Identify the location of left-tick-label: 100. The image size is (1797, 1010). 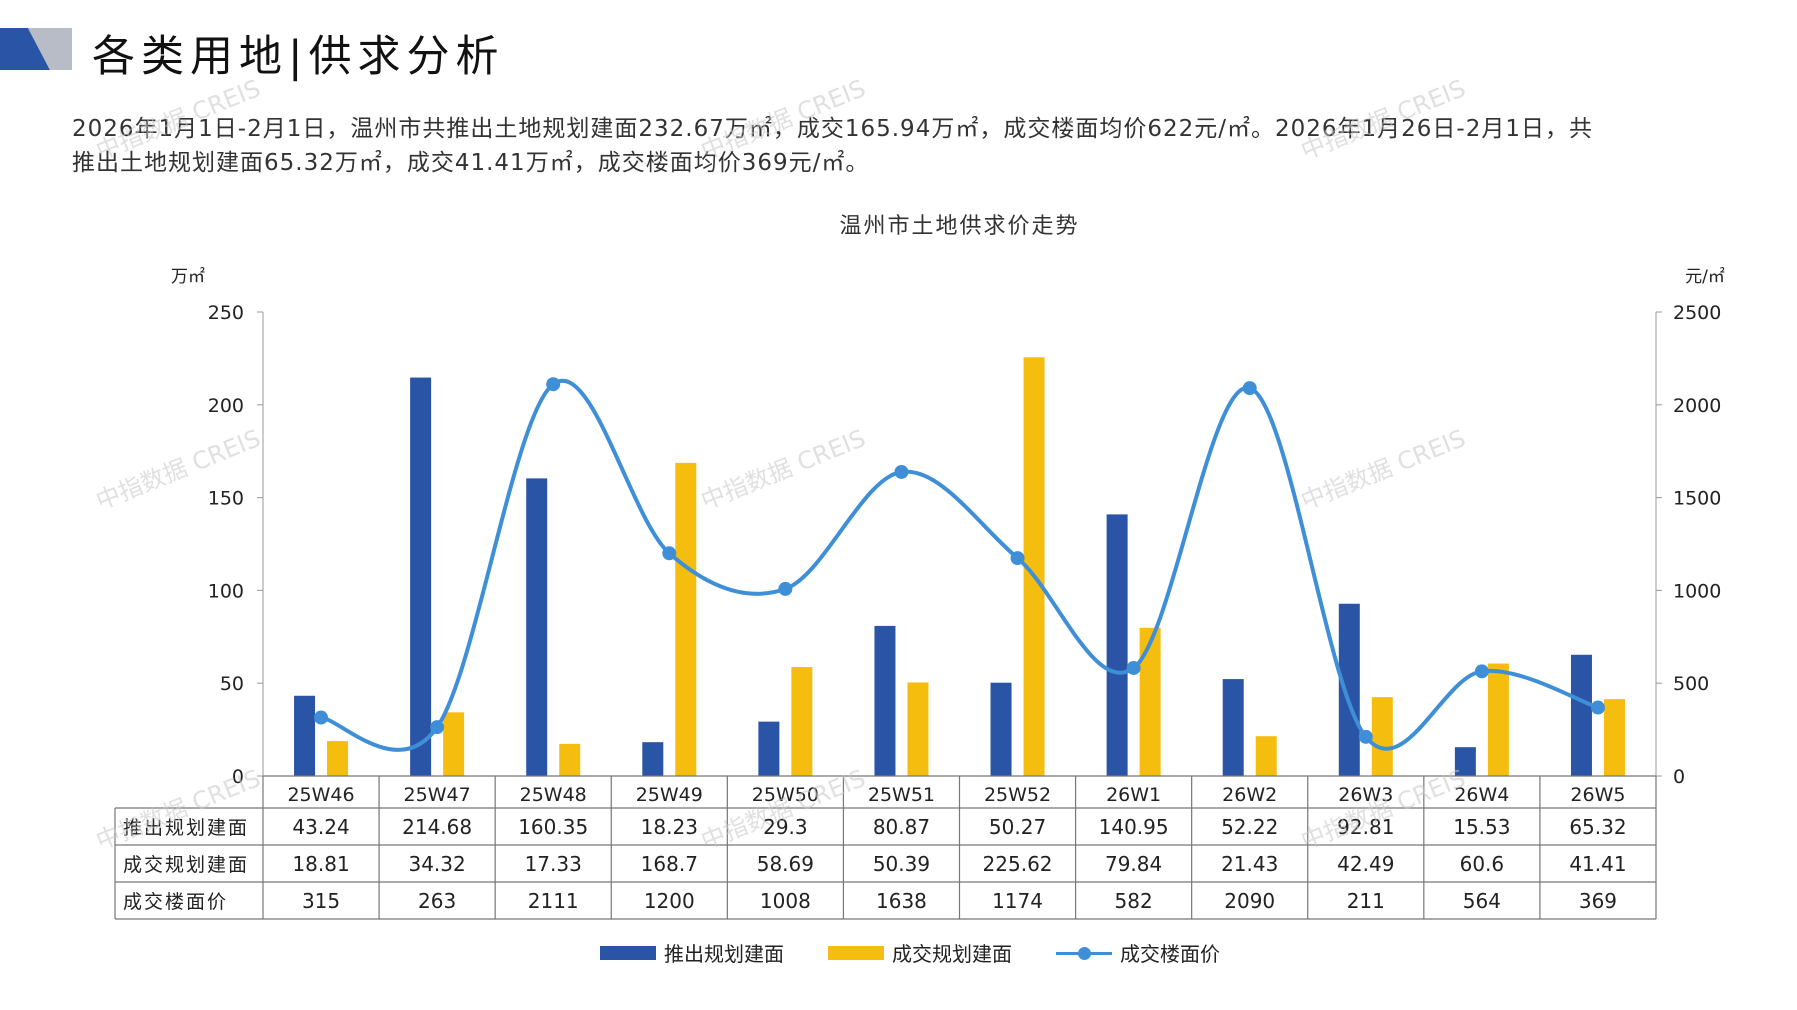
(226, 591).